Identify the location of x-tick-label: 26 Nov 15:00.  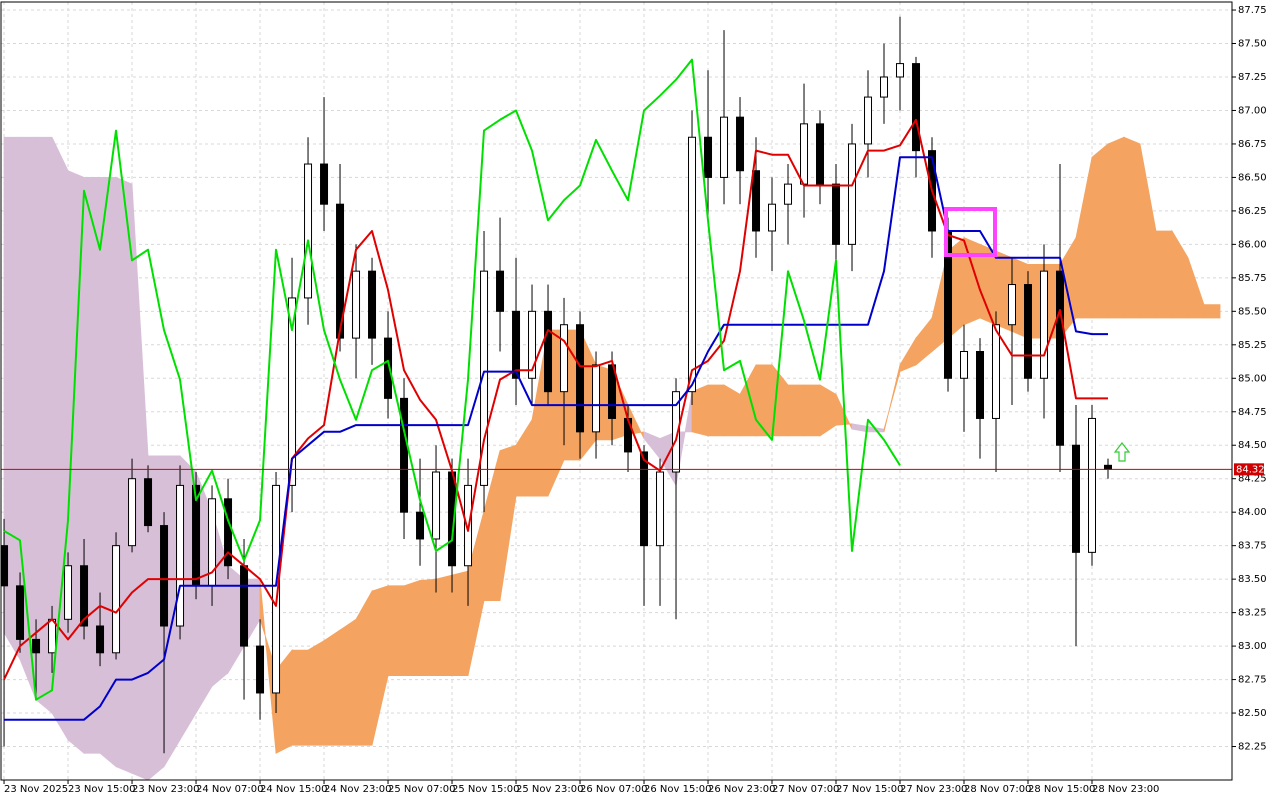
(677, 789).